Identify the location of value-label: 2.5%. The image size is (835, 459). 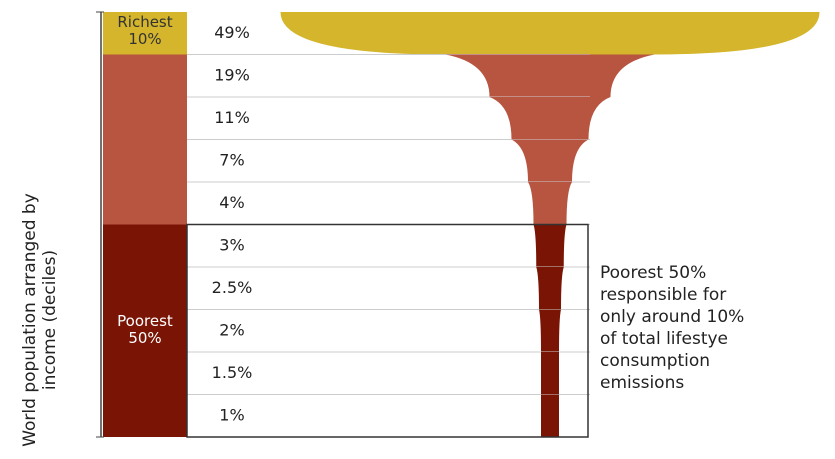
(232, 287).